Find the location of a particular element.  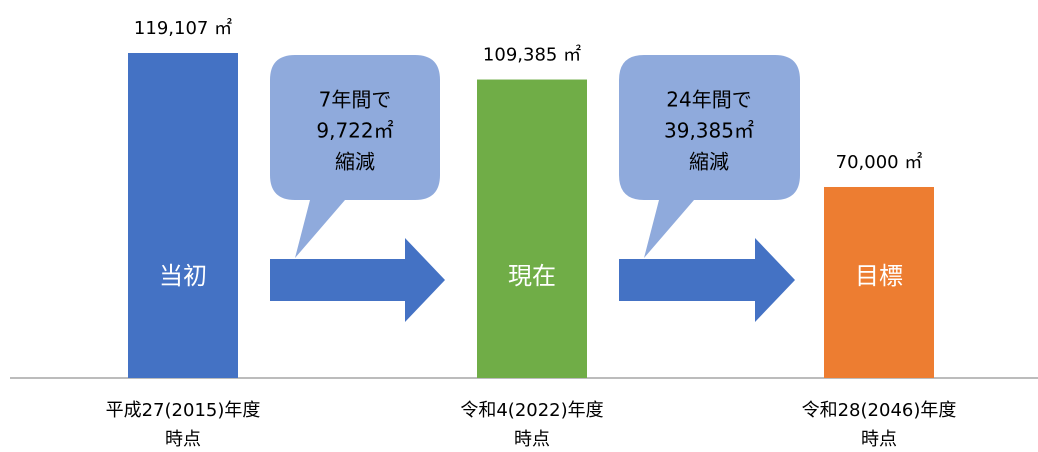

annotation: 9,722㎡ is located at coordinates (354, 131).